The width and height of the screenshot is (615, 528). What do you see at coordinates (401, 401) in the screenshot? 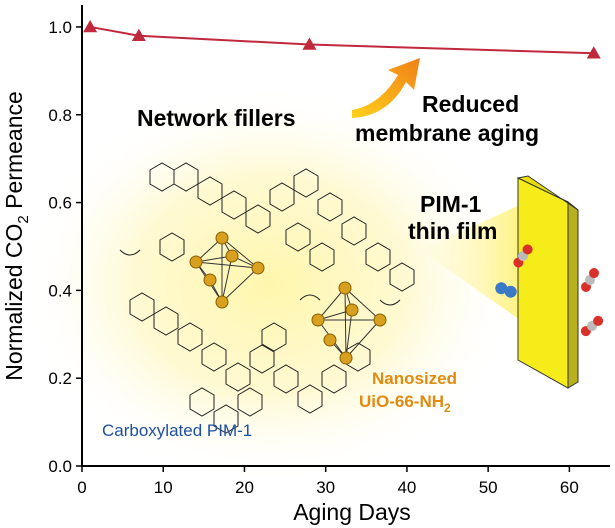
I see `annotation-uio-main: UiO-66-NH` at bounding box center [401, 401].